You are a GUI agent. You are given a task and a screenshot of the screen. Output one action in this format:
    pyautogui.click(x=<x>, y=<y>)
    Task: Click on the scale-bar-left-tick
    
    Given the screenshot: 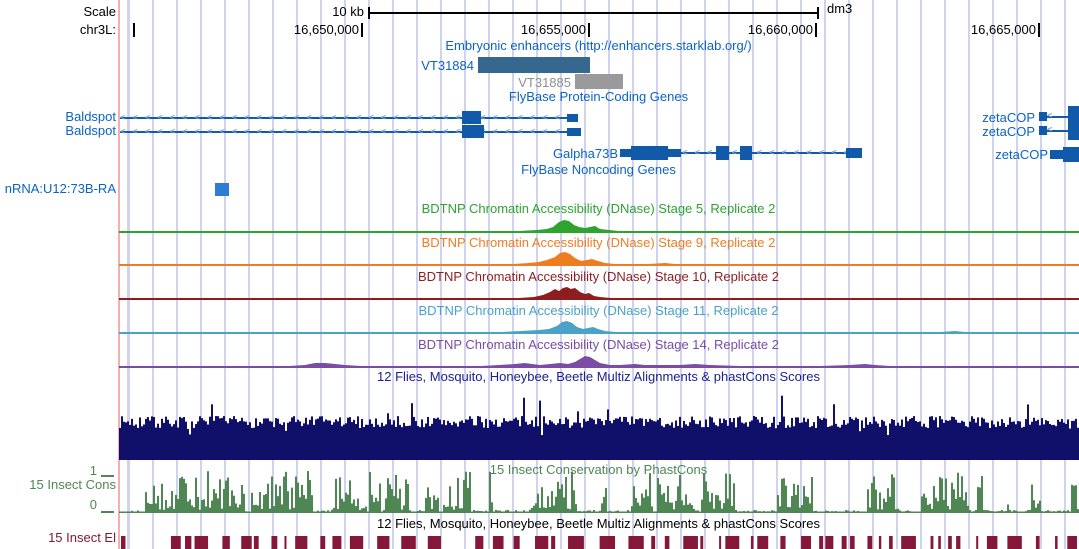 What is the action you would take?
    pyautogui.click(x=369, y=13)
    